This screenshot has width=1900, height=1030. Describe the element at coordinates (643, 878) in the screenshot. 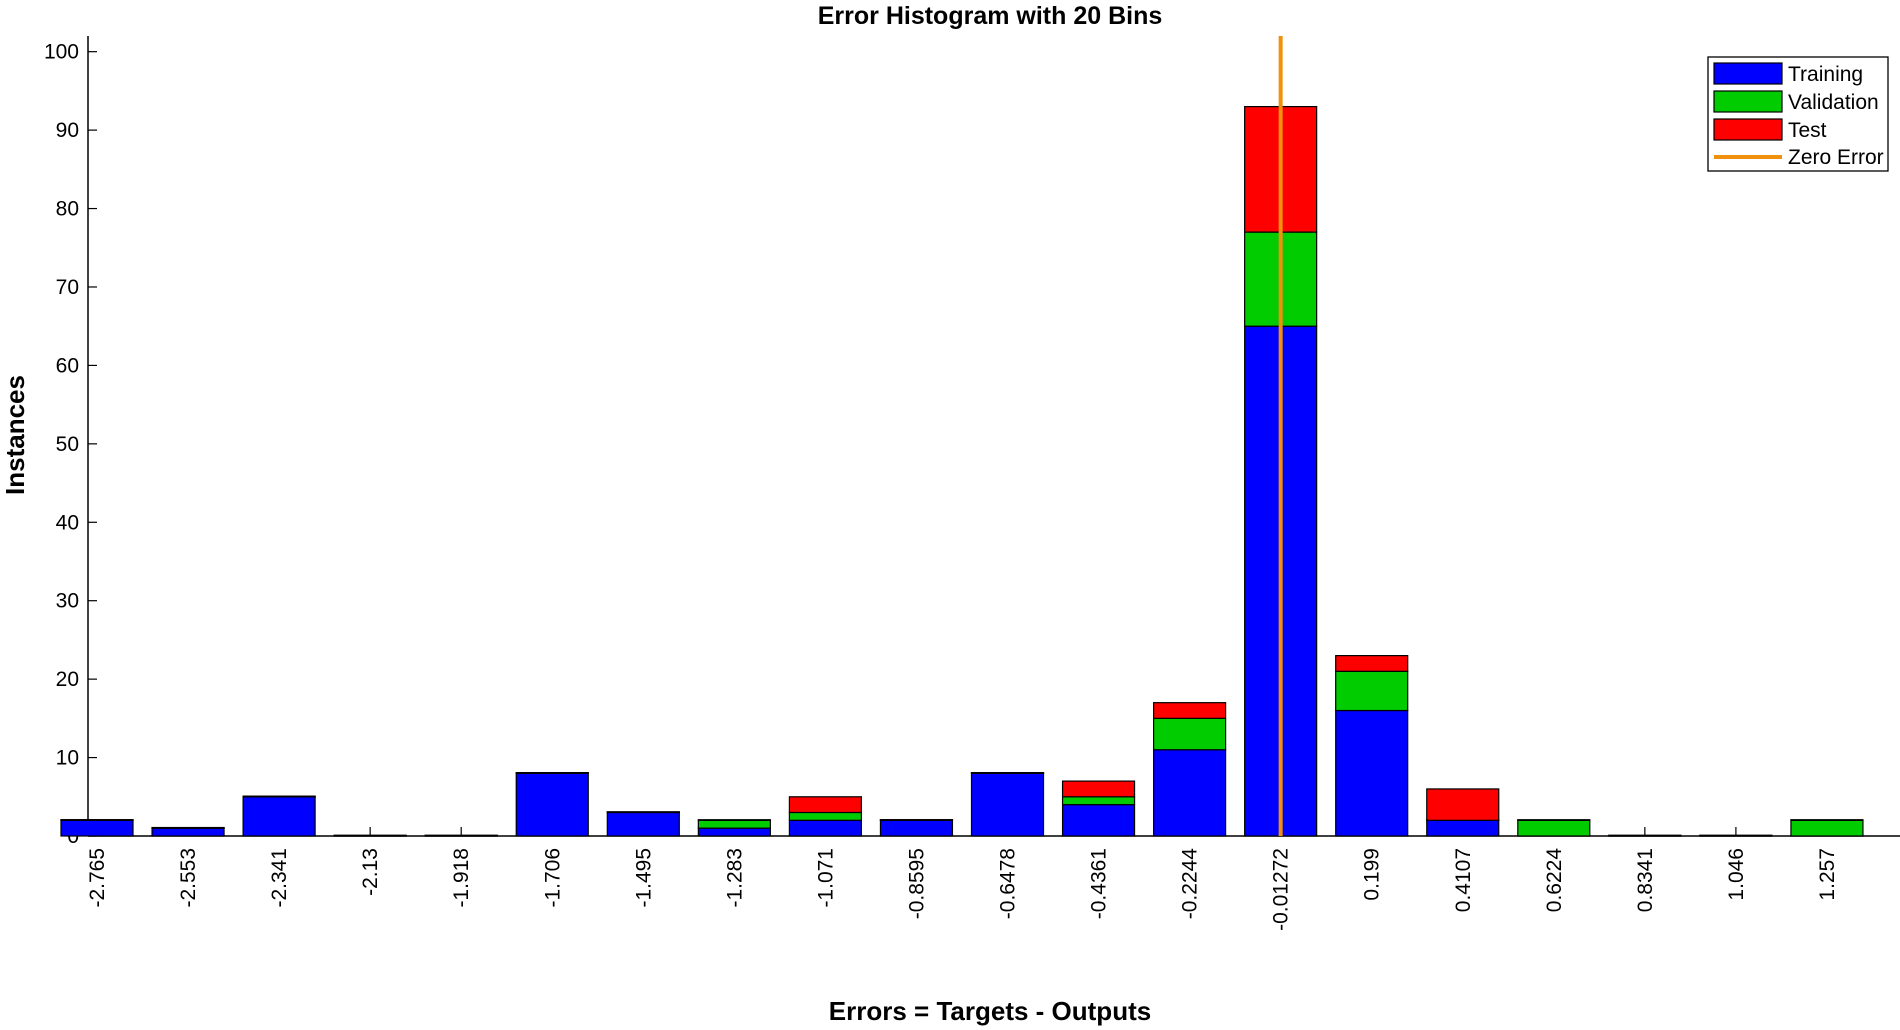

I see `x-tick-label: -1.495` at that location.